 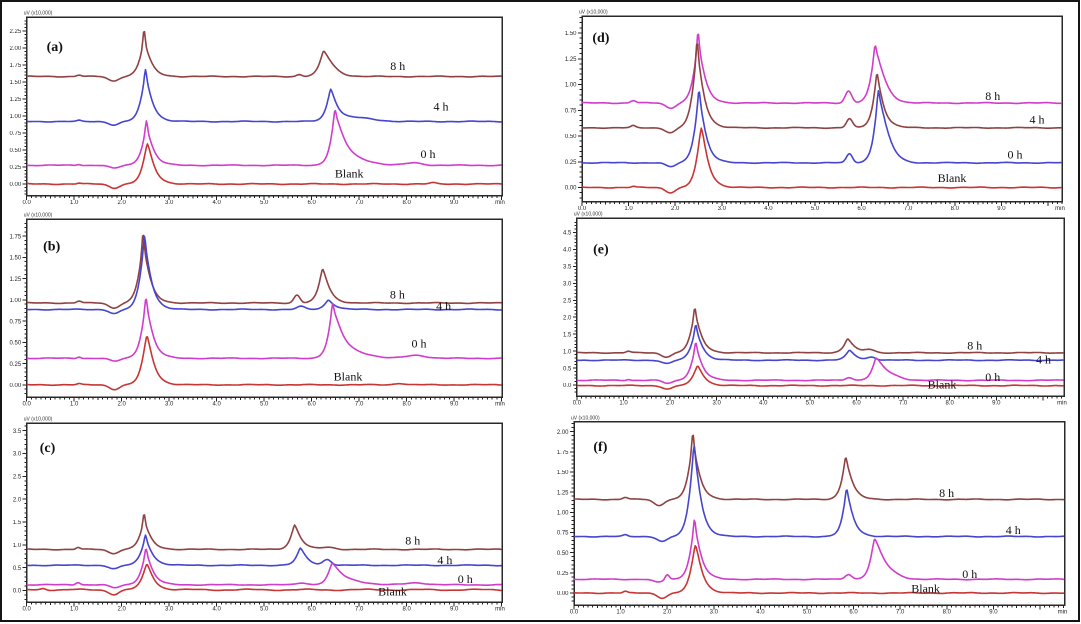 I want to click on svg-text: 2.00, so click(x=563, y=433).